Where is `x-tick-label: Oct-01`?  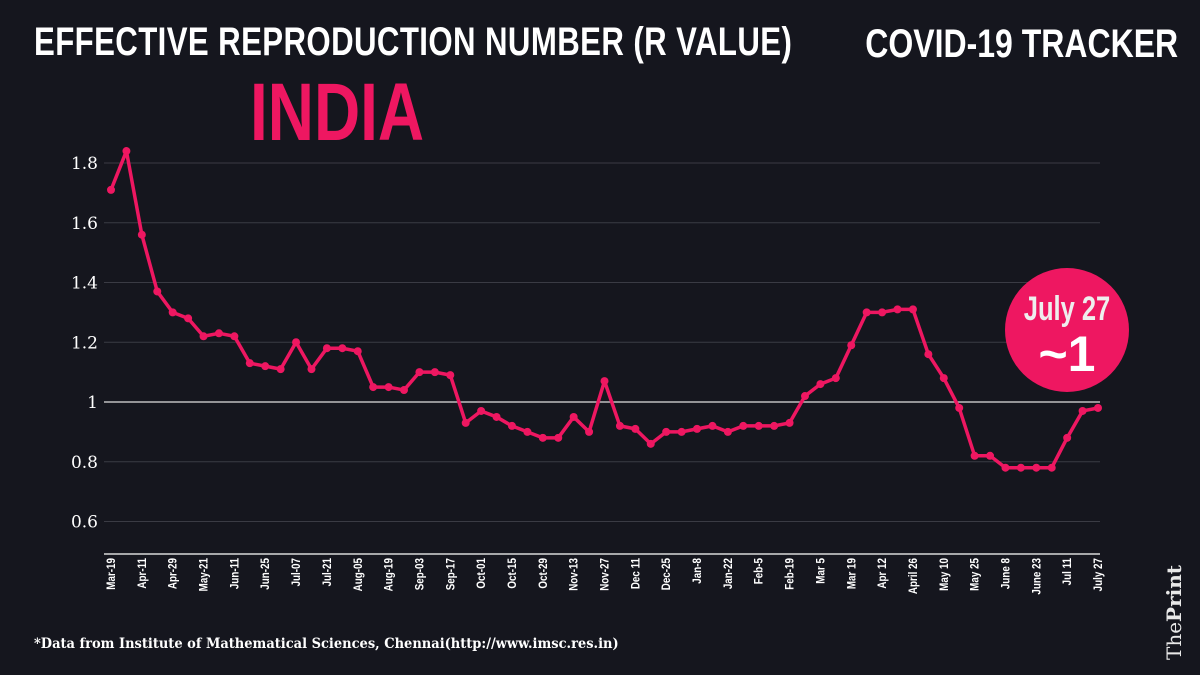 x-tick-label: Oct-01 is located at coordinates (481, 573).